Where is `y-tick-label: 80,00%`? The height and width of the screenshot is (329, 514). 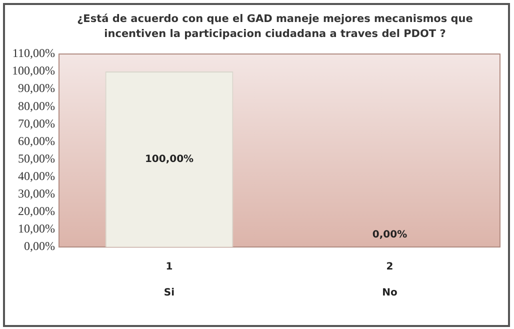 y-tick-label: 80,00% is located at coordinates (36, 105).